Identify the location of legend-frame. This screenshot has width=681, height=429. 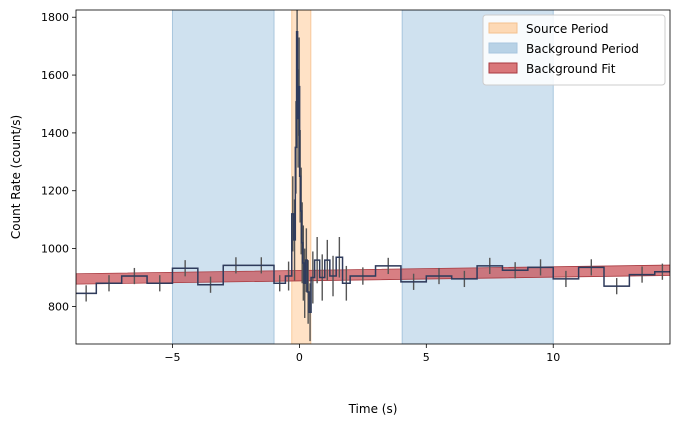
(574, 50).